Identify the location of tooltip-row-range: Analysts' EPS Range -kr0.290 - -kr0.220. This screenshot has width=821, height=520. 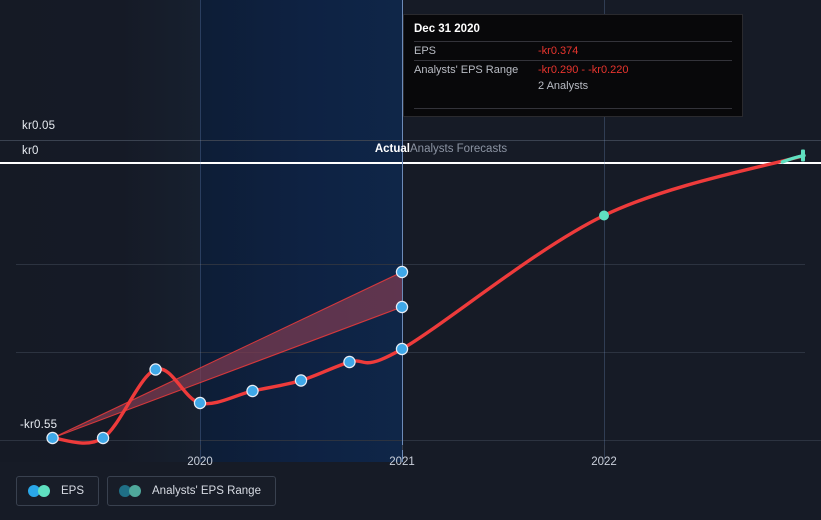
(573, 69).